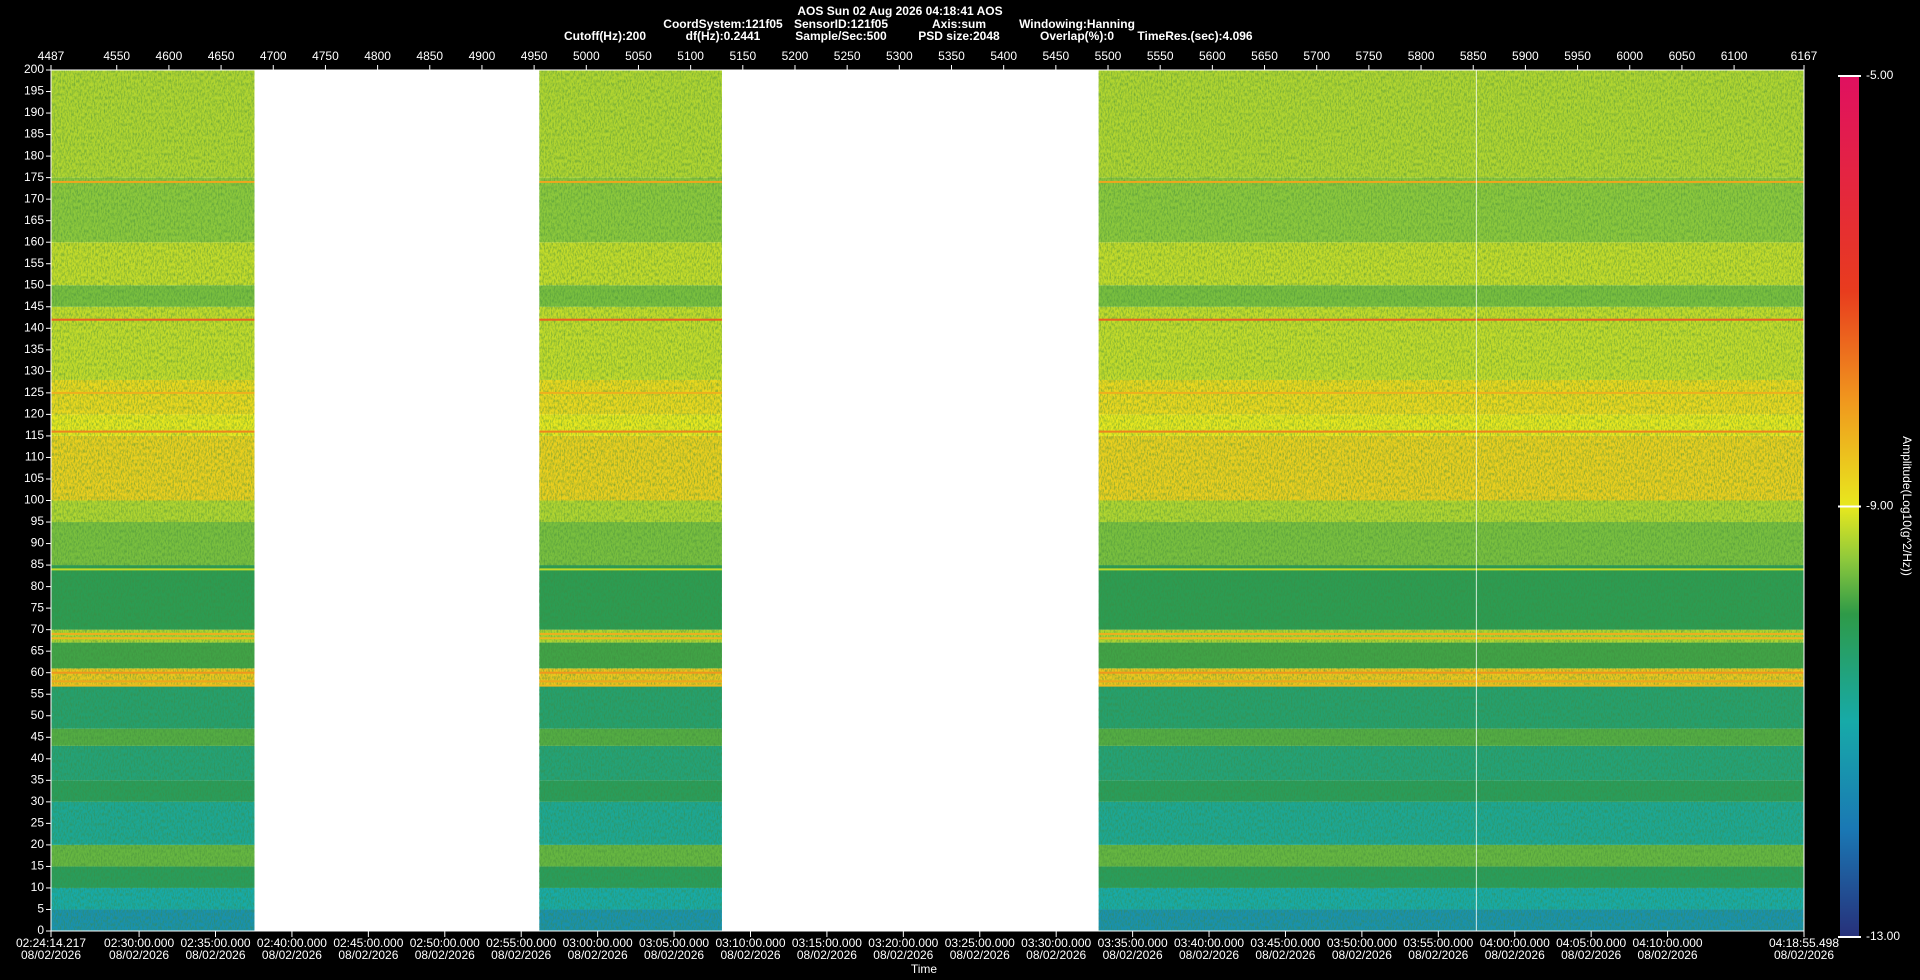 This screenshot has width=1920, height=980. Describe the element at coordinates (1804, 56) in the screenshot. I see `x-tick-label: 6167` at that location.